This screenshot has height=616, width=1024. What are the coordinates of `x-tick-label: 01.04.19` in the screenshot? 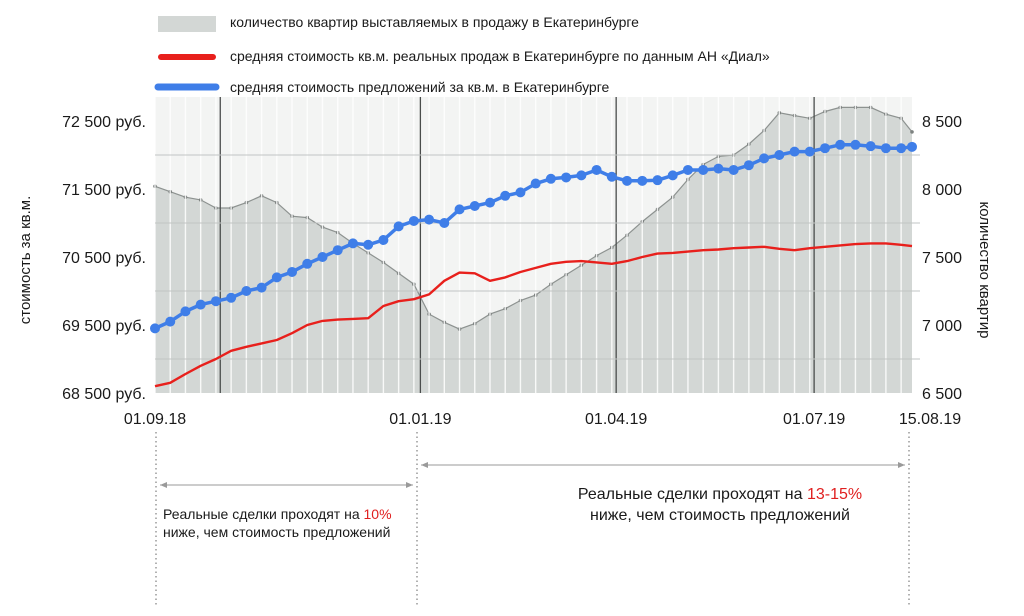 It's located at (616, 419).